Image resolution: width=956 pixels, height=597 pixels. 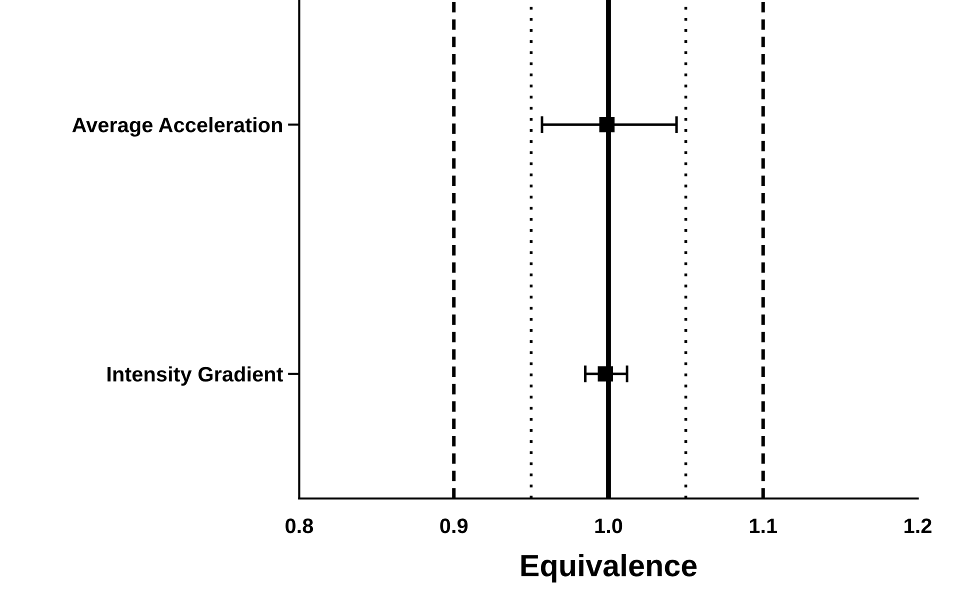 I want to click on x-tick-label: 0.9, so click(x=454, y=526).